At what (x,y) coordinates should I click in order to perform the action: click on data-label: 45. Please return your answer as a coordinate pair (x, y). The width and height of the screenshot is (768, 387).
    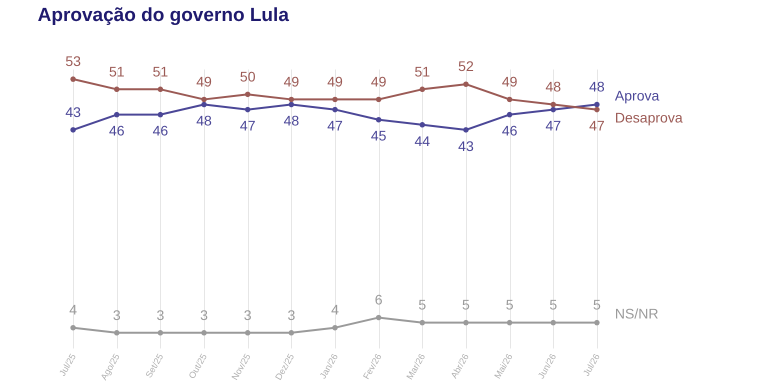
    Looking at the image, I should click on (378, 136).